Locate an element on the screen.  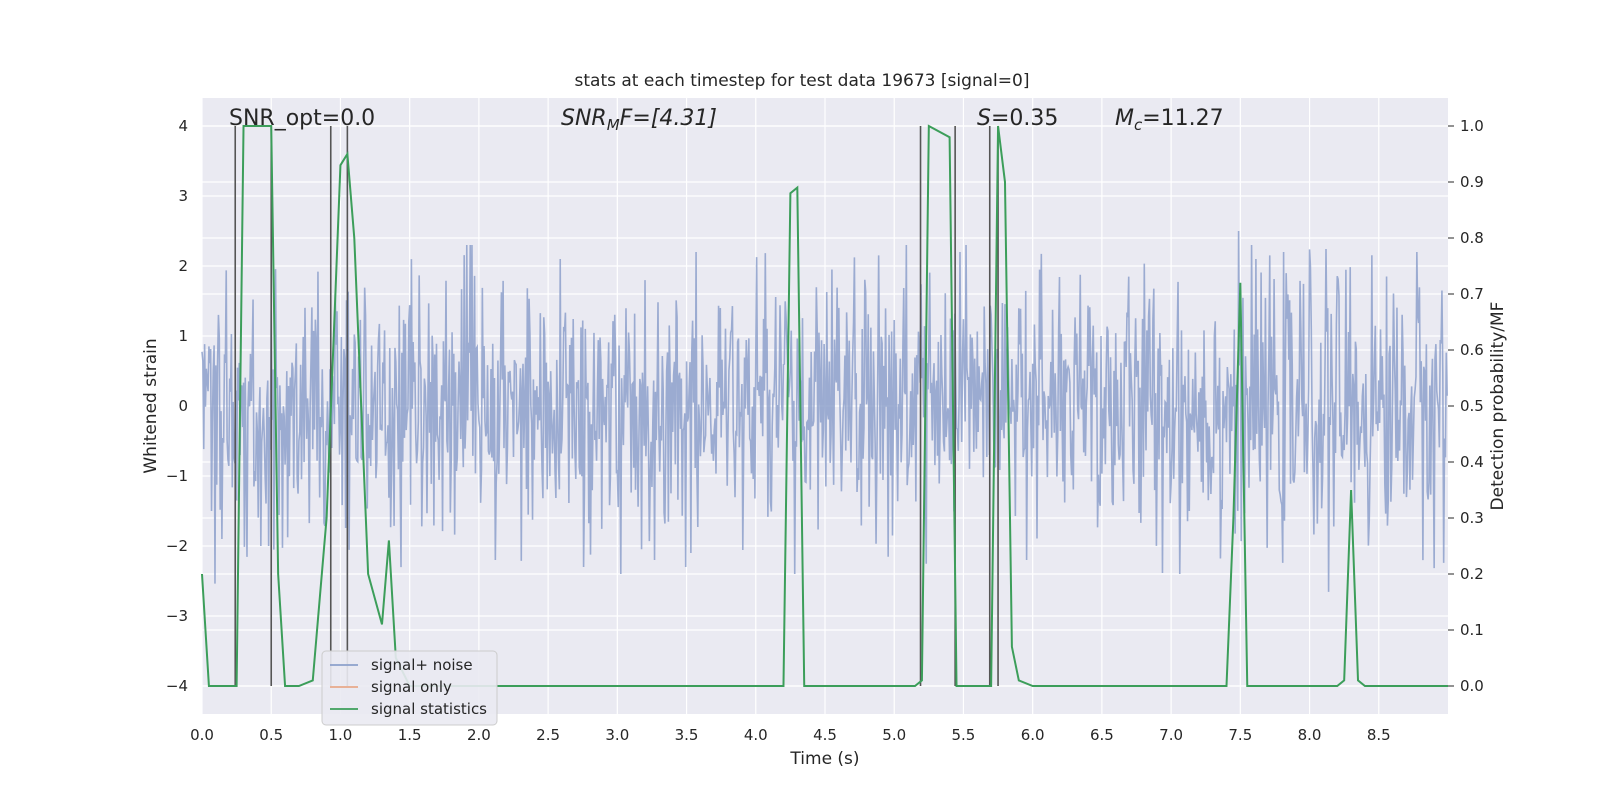
right-y-tick-label: 0.7 is located at coordinates (1472, 294).